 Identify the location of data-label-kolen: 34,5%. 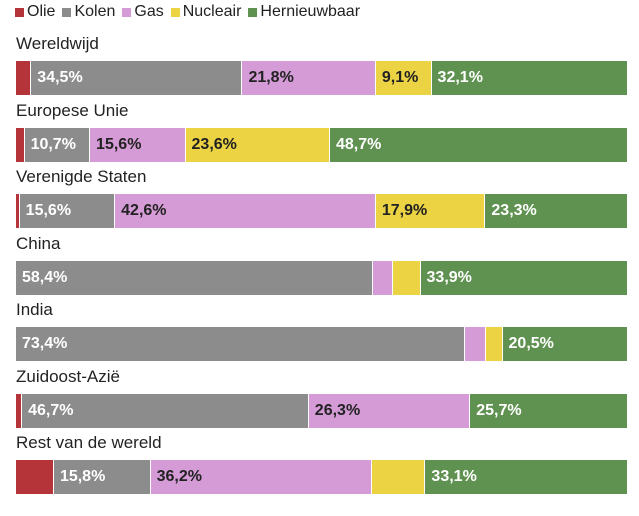
(60, 77).